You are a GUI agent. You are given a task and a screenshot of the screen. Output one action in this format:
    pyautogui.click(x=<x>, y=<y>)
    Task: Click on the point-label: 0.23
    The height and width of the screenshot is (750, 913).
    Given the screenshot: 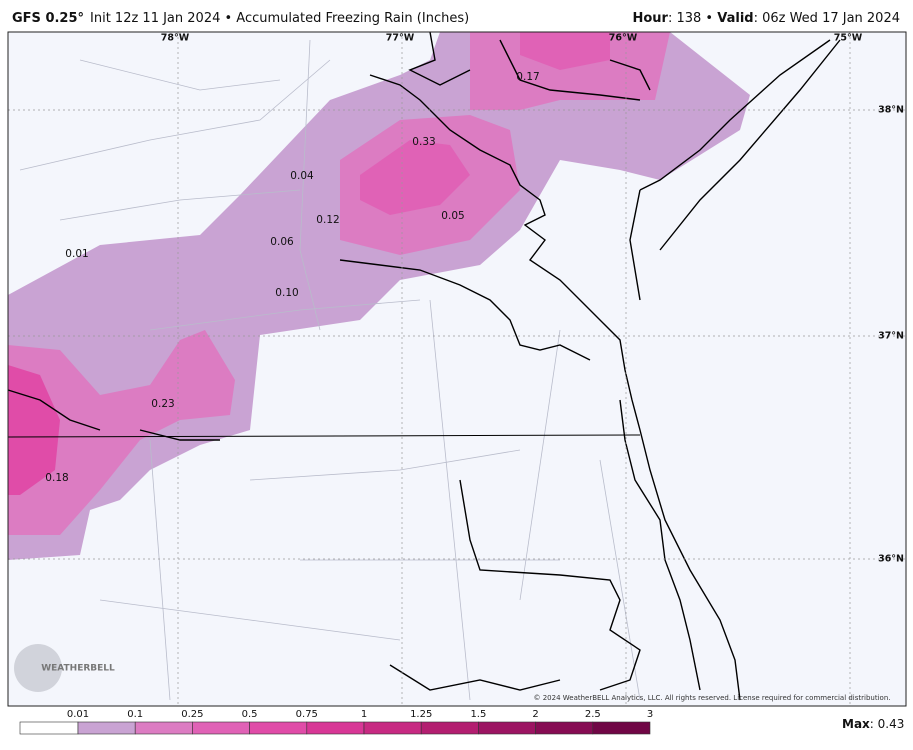 What is the action you would take?
    pyautogui.click(x=162, y=404)
    